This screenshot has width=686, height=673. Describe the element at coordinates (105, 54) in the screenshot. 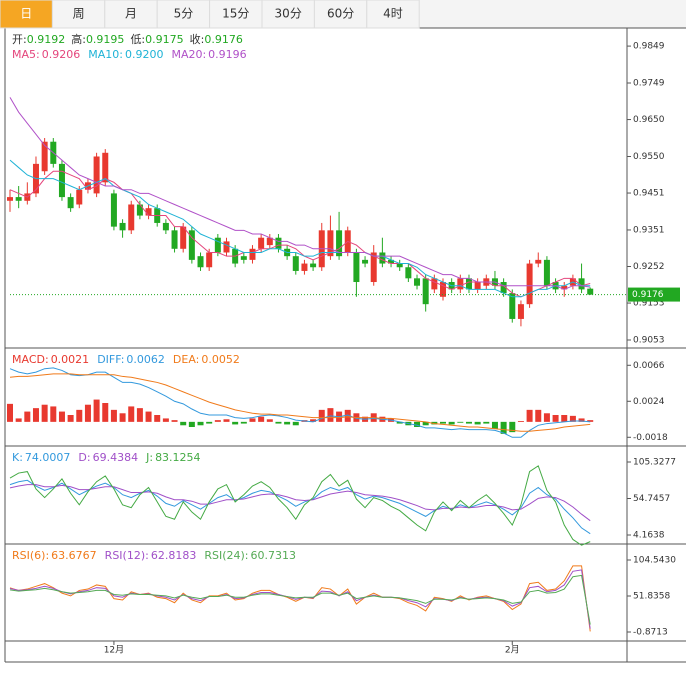

I see `legend-name: MA10:` at that location.